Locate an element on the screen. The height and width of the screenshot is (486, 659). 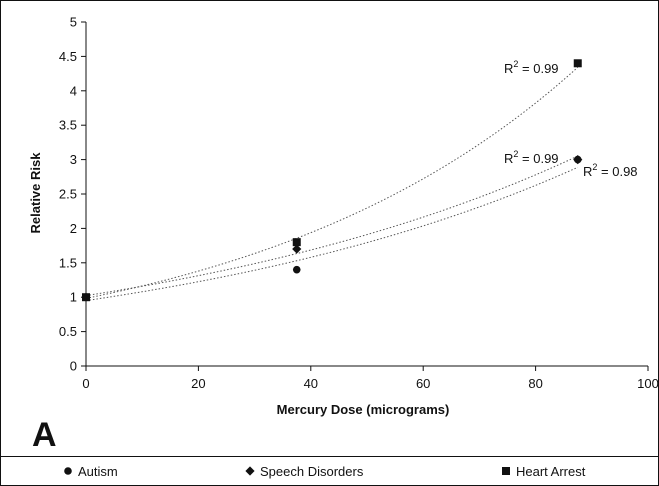
y-tick-label: 4 is located at coordinates (73, 90).